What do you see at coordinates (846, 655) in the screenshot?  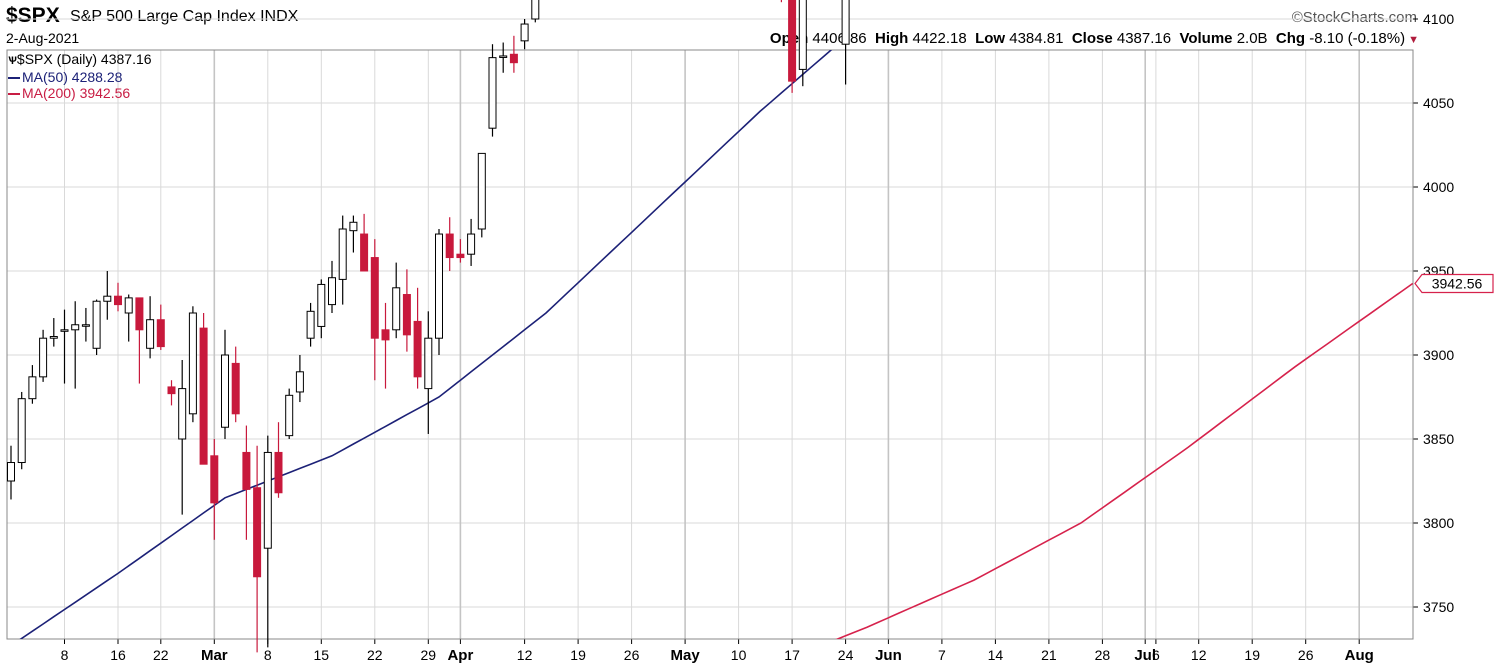 I see `x-tick-label: 24` at bounding box center [846, 655].